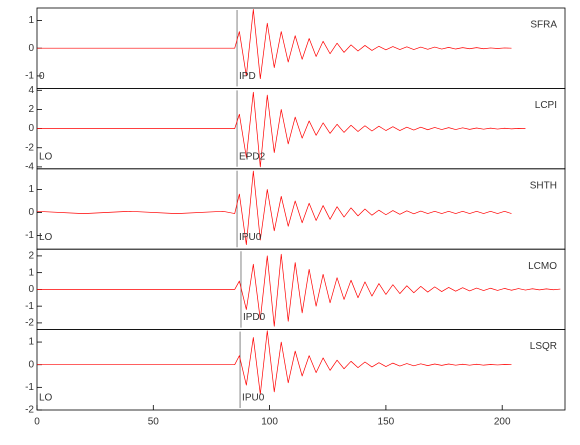  I want to click on x-tick-label: 50, so click(154, 422).